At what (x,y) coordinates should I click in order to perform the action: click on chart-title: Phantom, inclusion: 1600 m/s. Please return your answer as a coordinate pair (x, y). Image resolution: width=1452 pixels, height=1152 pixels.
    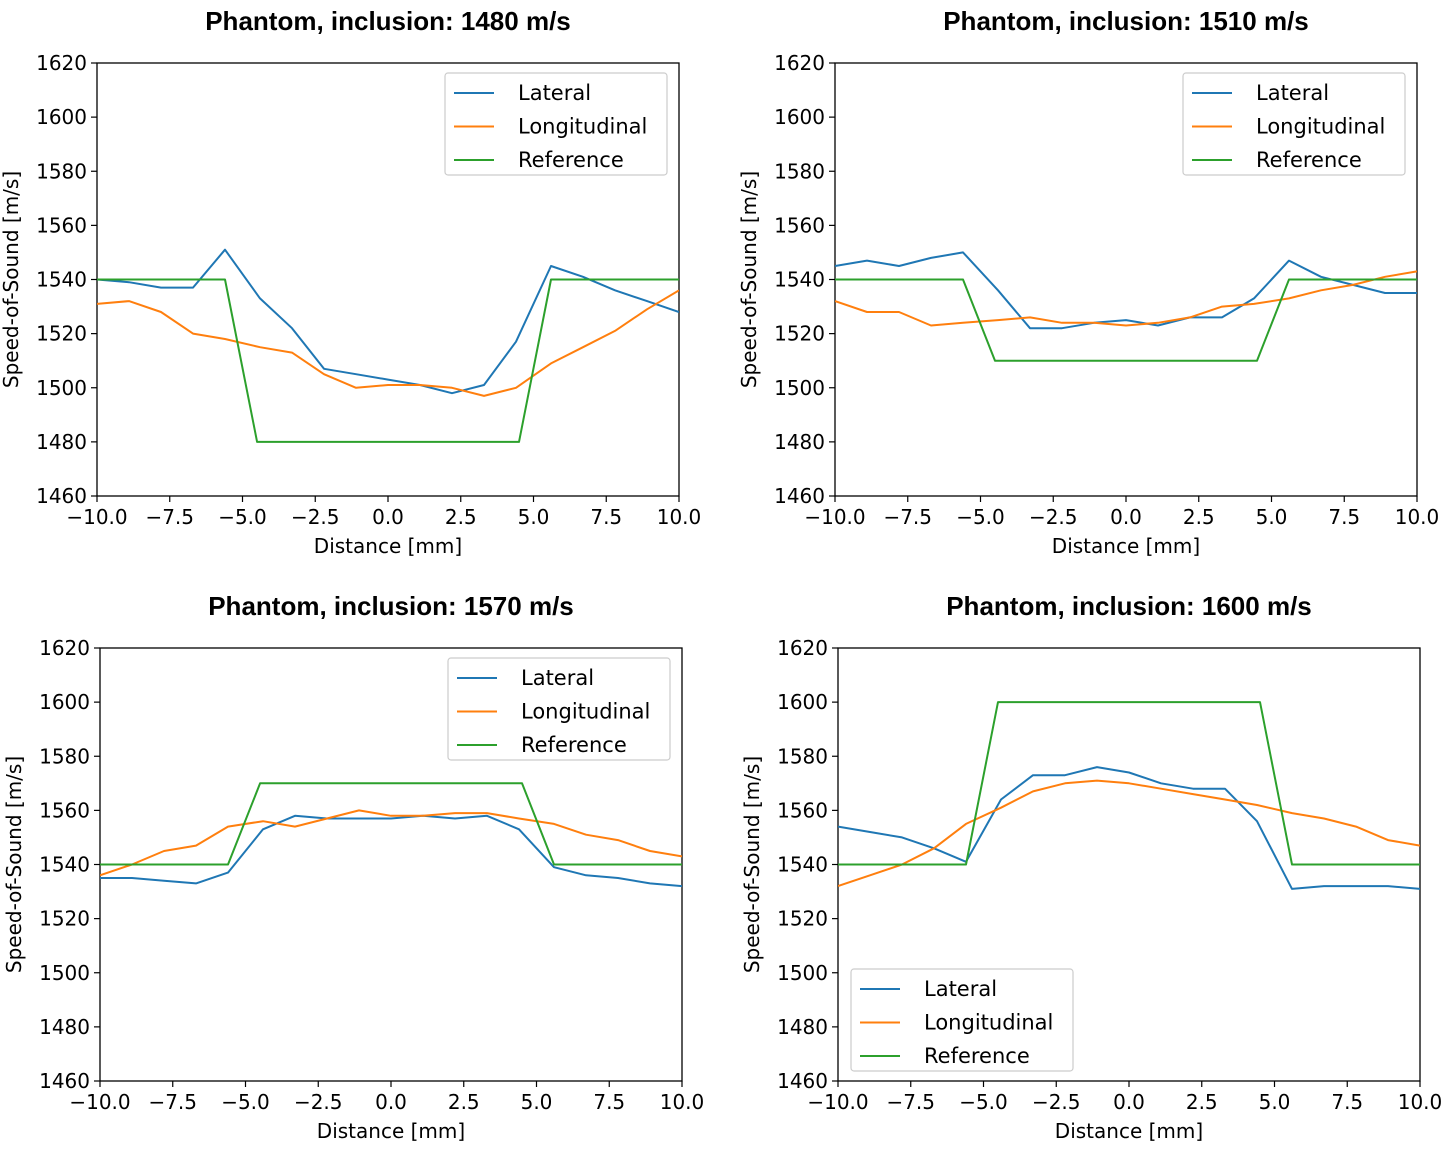
    Looking at the image, I should click on (1129, 606).